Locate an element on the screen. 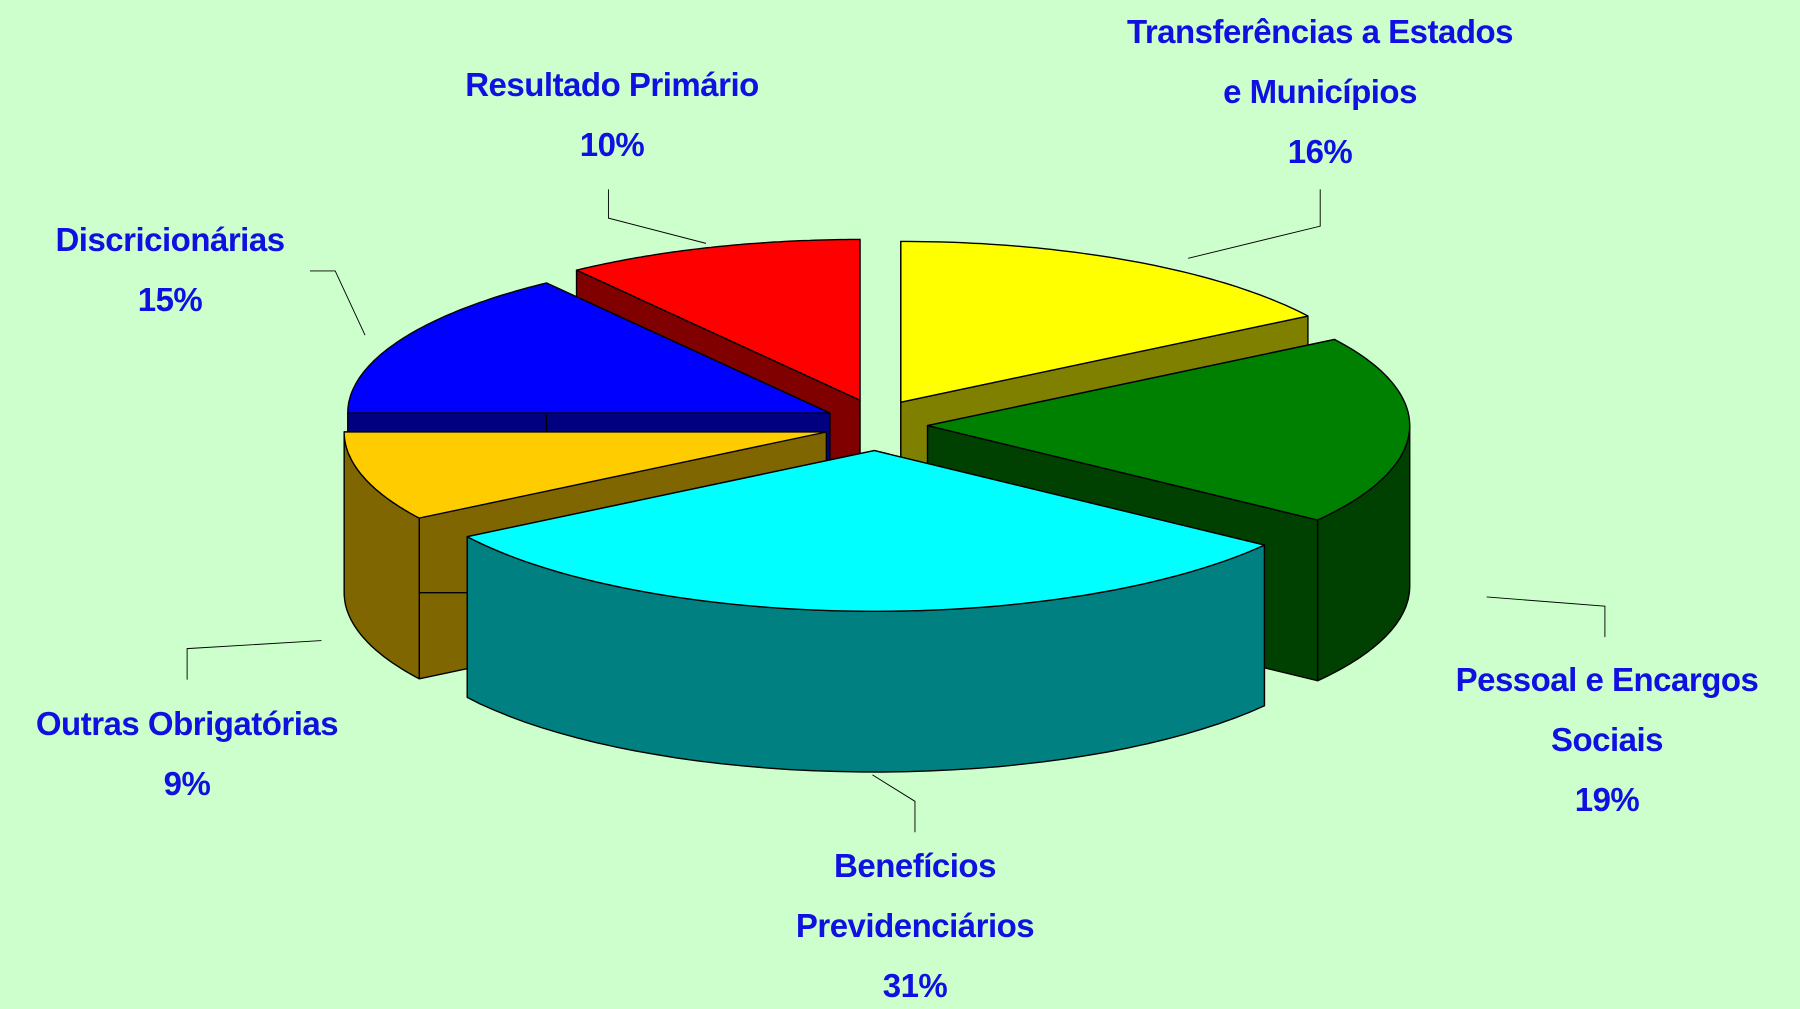  slice-label: Discricionárias 15% is located at coordinates (185, 270).